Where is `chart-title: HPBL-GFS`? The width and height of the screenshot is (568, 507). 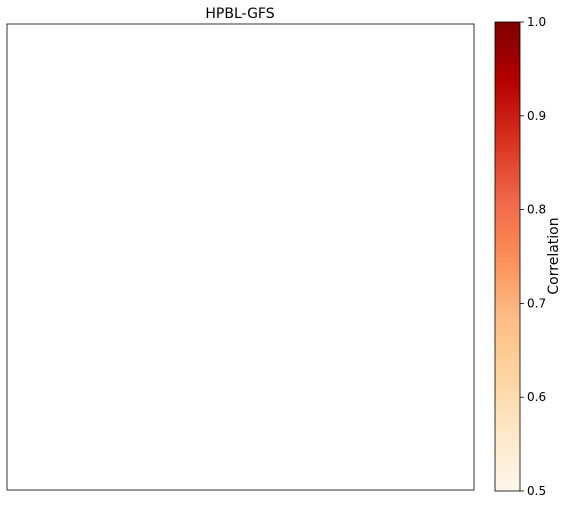
chart-title: HPBL-GFS is located at coordinates (239, 14).